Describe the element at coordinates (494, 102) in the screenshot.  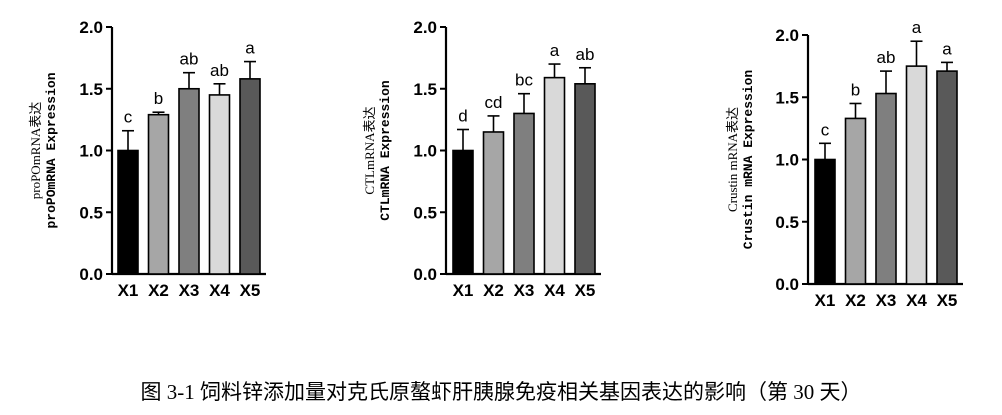
I see `significance-label: cd` at that location.